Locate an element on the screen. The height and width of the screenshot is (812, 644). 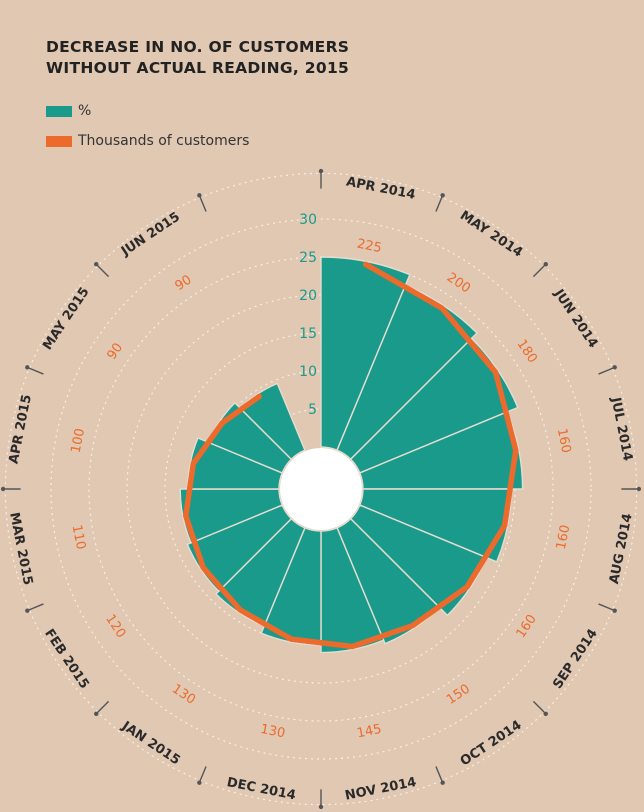
month-label-oct-2014: OCT 2014 is located at coordinates (491, 743).